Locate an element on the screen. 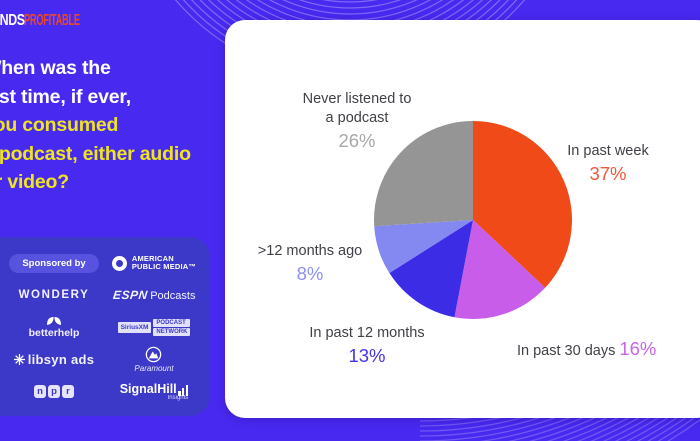  apm-line1: AMERICAN is located at coordinates (152, 258).